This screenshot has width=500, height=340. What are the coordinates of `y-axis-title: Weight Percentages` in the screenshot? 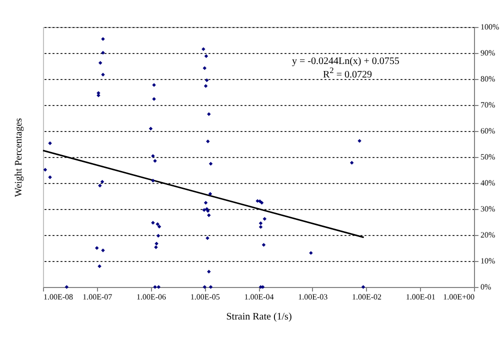 It's located at (19, 157).